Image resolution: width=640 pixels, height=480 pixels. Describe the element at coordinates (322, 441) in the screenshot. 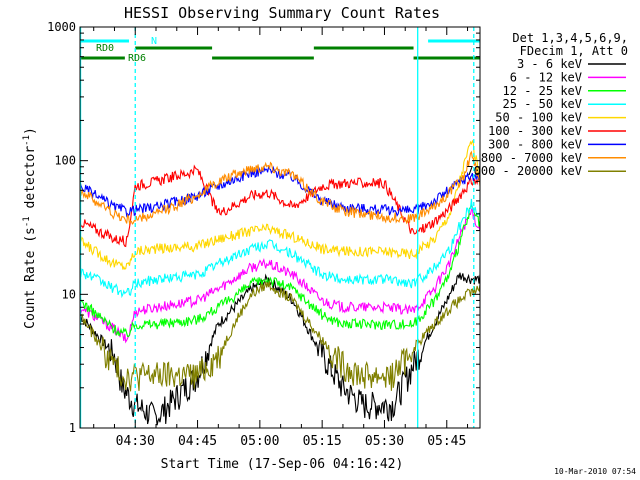

I see `x-tick-label: 05:15` at that location.